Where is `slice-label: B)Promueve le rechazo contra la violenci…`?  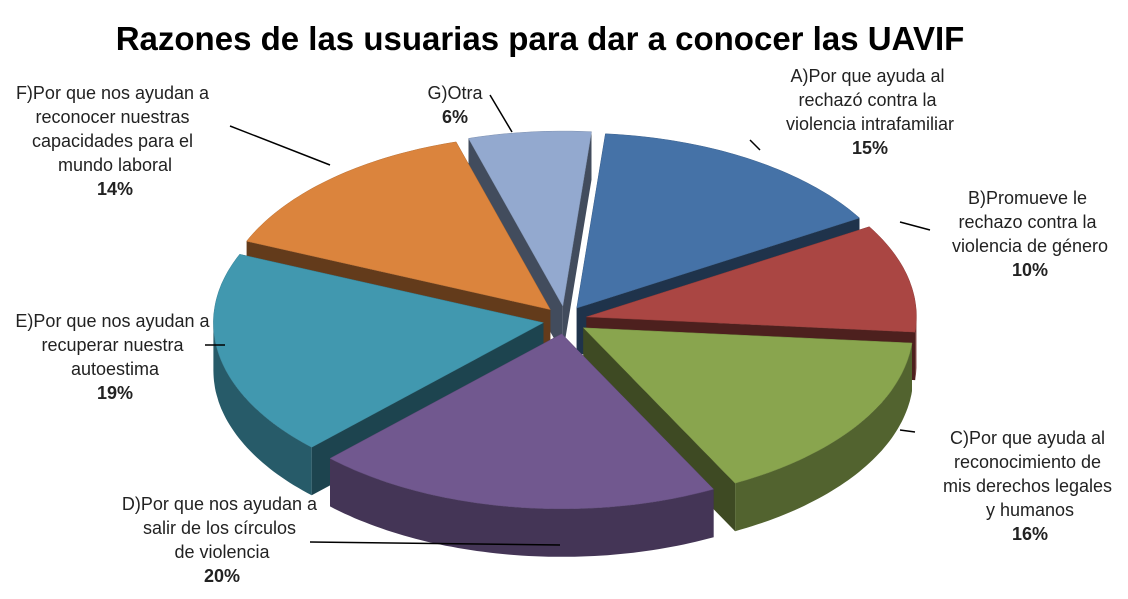
slice-label: B)Promueve le rechazo contra la violenci… is located at coordinates (1030, 222).